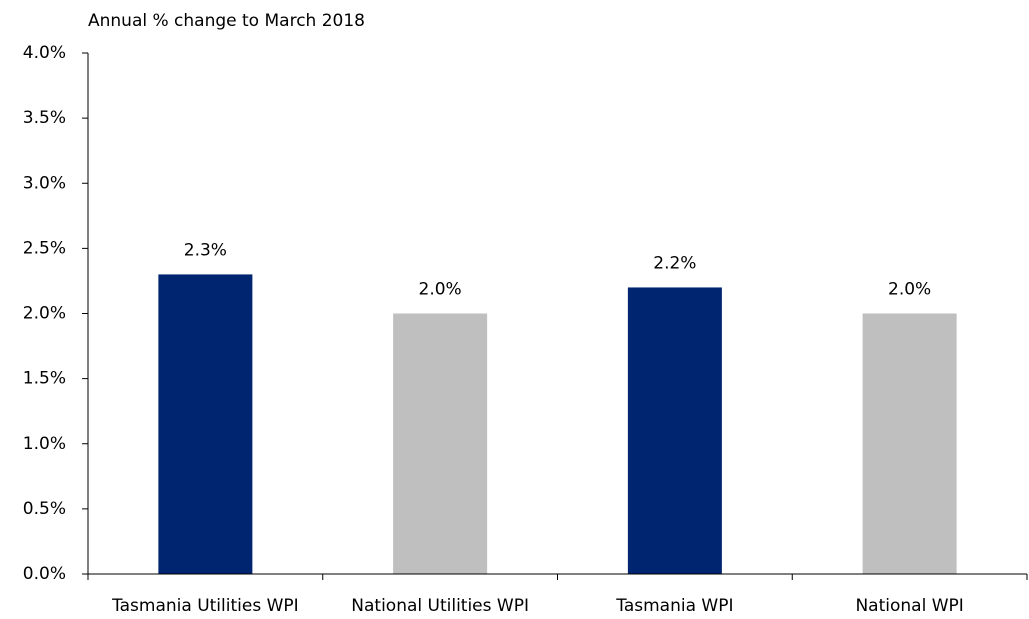 This screenshot has height=619, width=1029. Describe the element at coordinates (44, 118) in the screenshot. I see `y-tick-label: 3.5%` at that location.